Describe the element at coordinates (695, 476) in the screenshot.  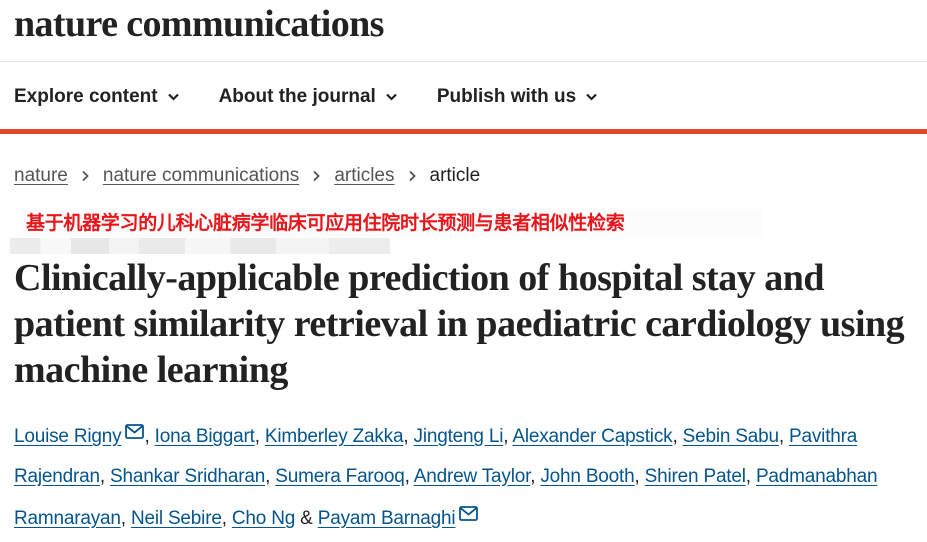
I see `author-link: Shiren Patel` at that location.